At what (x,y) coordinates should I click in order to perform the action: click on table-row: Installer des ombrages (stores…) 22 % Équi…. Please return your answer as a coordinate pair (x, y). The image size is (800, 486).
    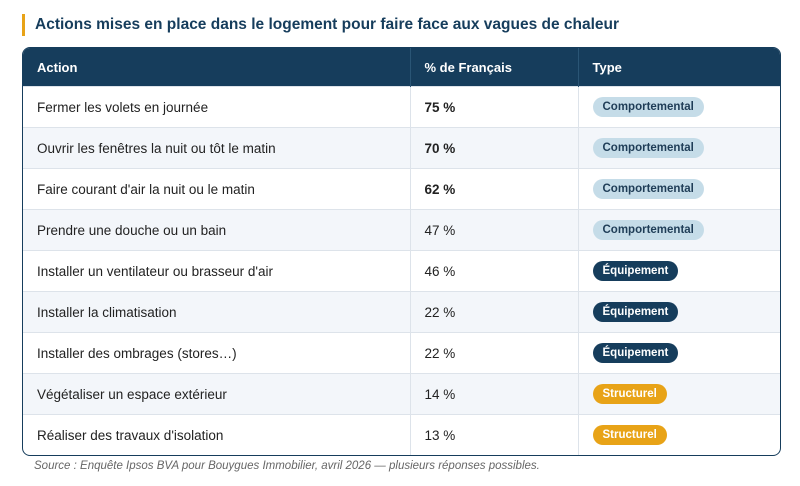
    Looking at the image, I should click on (401, 353).